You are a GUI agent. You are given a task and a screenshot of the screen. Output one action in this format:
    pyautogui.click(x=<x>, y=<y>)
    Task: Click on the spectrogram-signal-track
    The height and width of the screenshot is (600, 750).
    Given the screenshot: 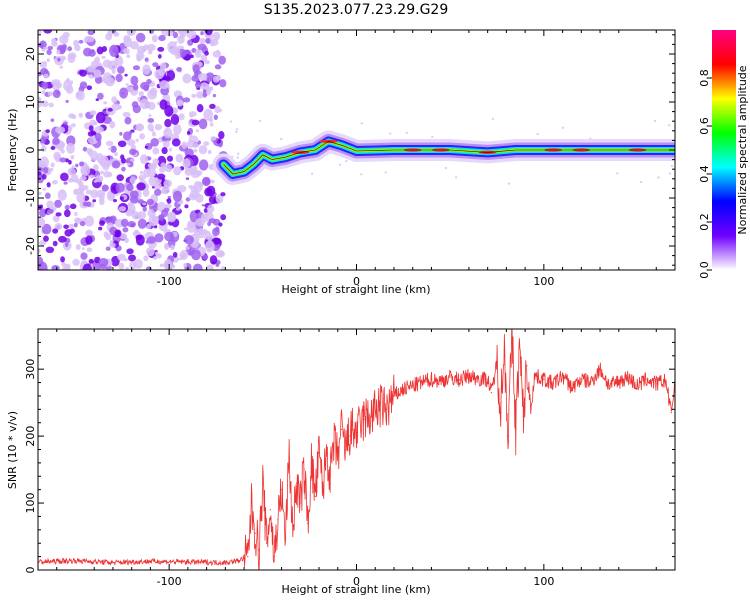 What is the action you would take?
    pyautogui.click(x=443, y=157)
    